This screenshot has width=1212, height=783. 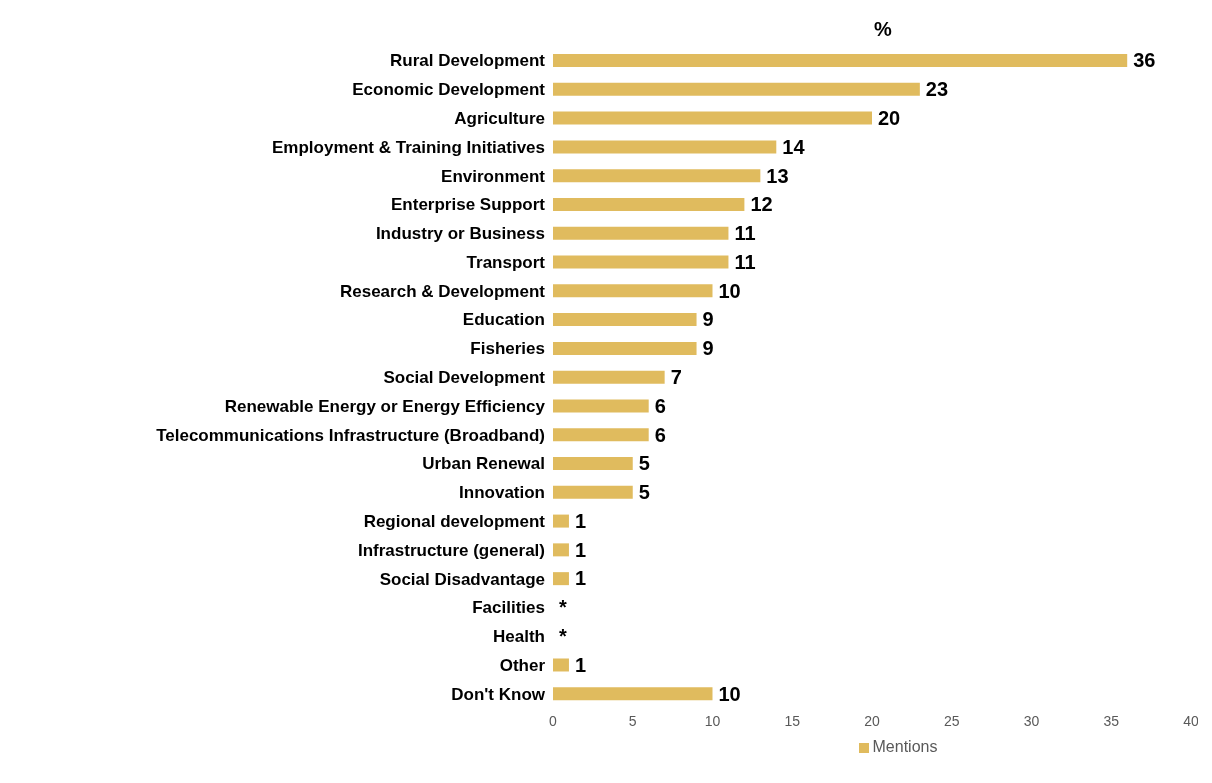 I want to click on legend-label: Mentions, so click(x=905, y=746).